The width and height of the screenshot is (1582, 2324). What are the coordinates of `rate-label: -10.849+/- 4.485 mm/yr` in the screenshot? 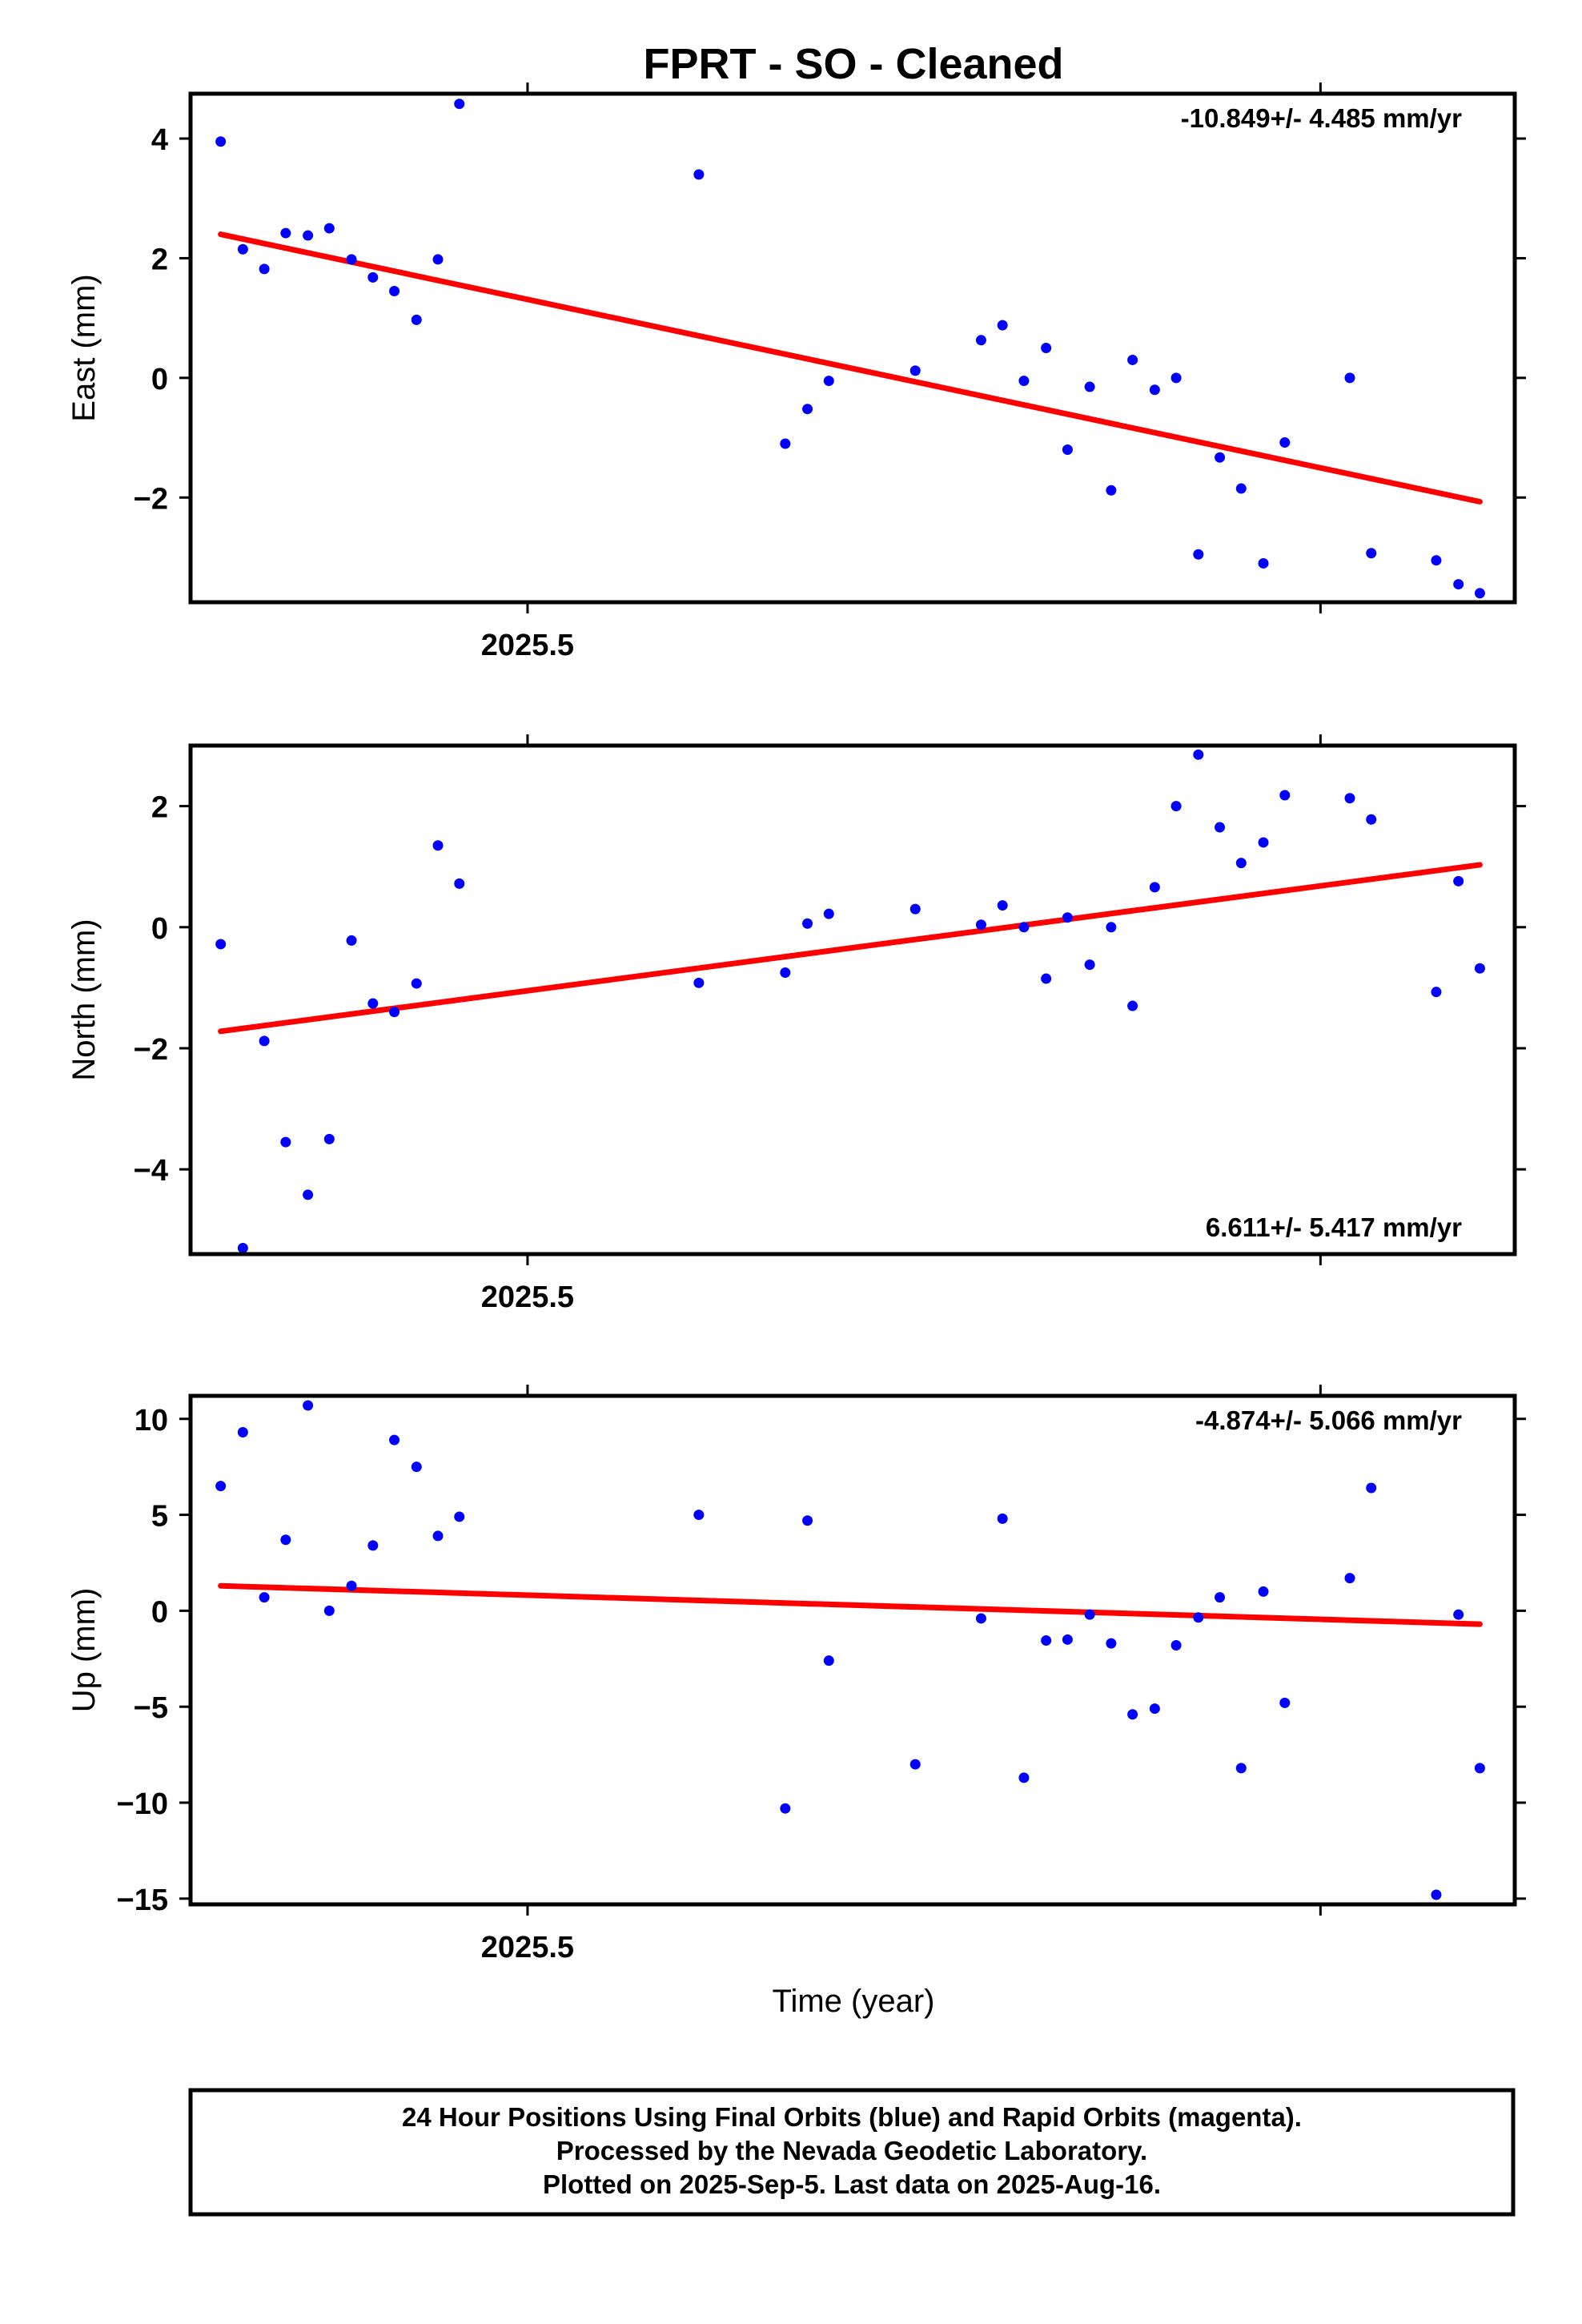 It's located at (1322, 118).